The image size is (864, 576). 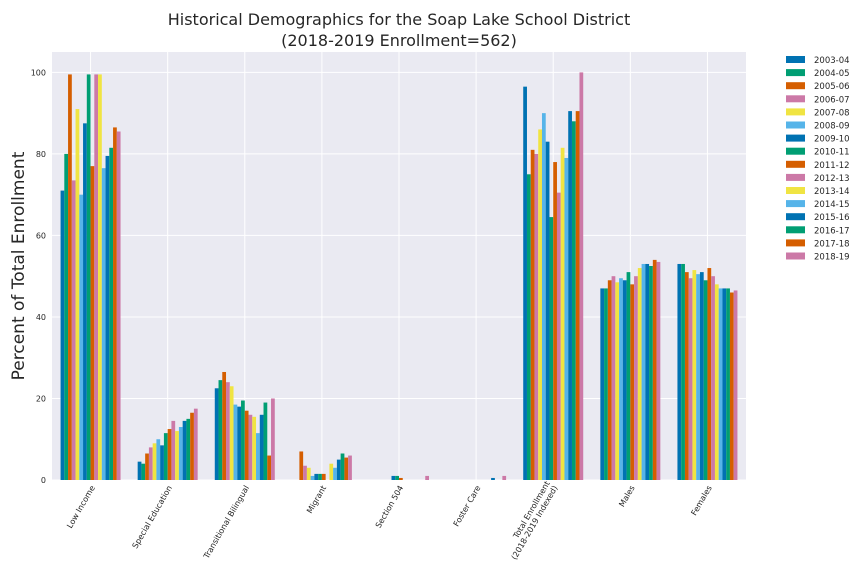 I want to click on legend-label: 2010-11, so click(x=832, y=153).